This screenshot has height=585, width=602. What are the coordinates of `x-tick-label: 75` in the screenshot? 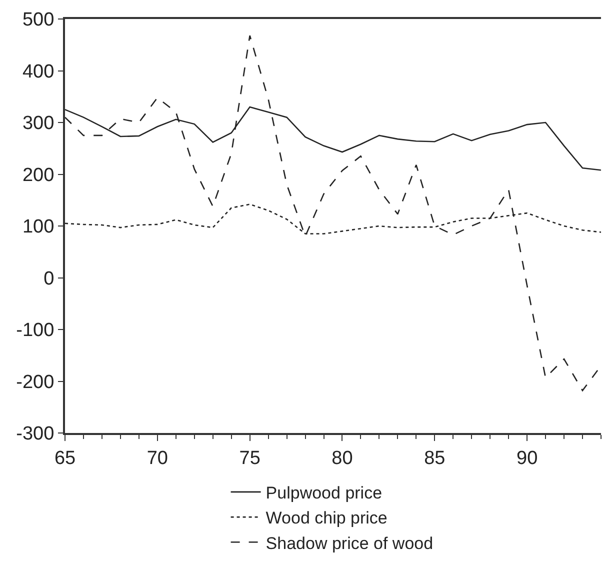 It's located at (249, 458).